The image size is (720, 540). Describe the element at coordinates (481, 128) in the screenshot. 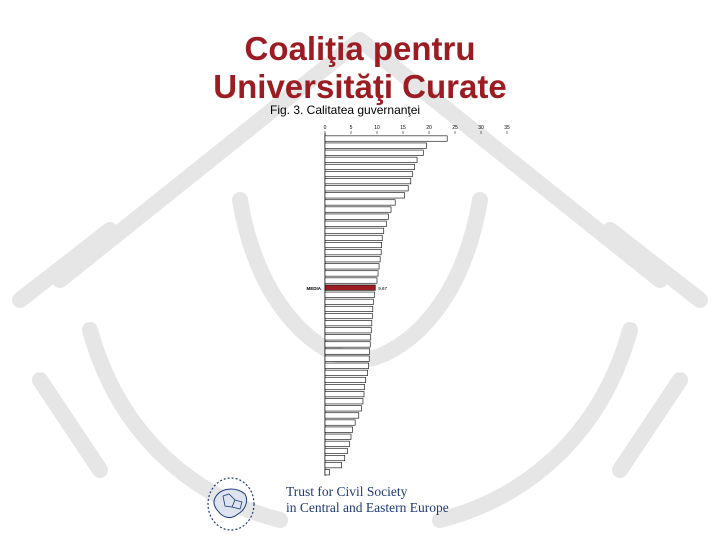

I see `x-tick-label: 30` at that location.